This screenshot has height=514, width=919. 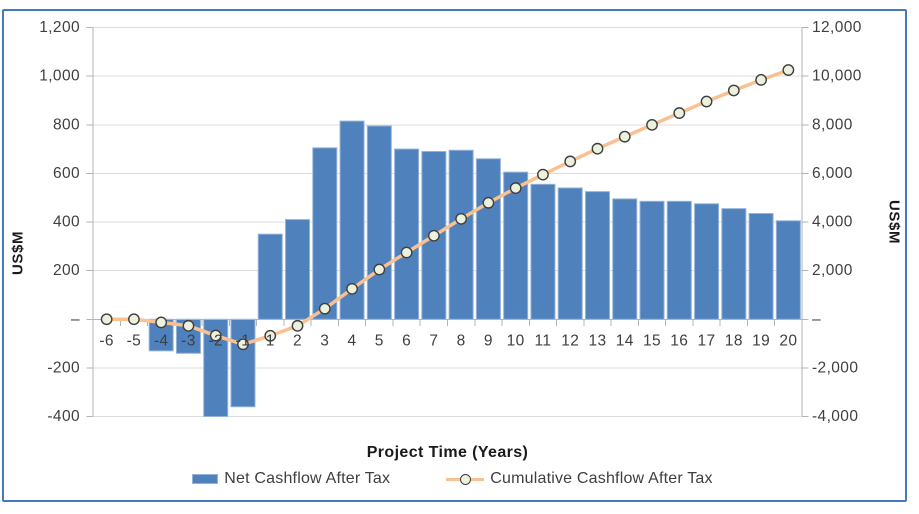 What do you see at coordinates (832, 124) in the screenshot?
I see `right-axis-tick-label: 8,000` at bounding box center [832, 124].